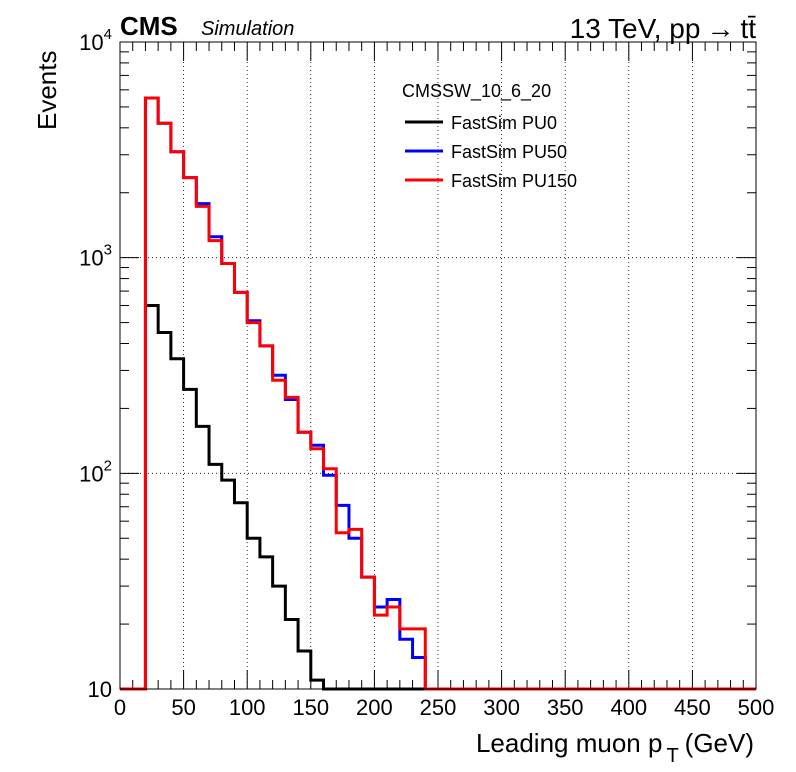 The image size is (796, 772). I want to click on experiment-label: CMS, so click(149, 26).